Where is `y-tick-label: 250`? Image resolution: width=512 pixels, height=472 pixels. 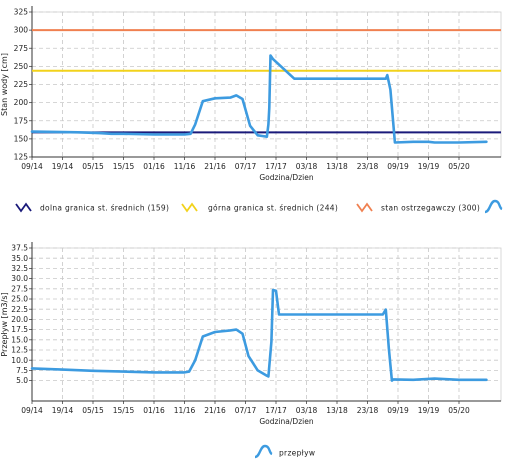
y-tick-label: 250 is located at coordinates (21, 66).